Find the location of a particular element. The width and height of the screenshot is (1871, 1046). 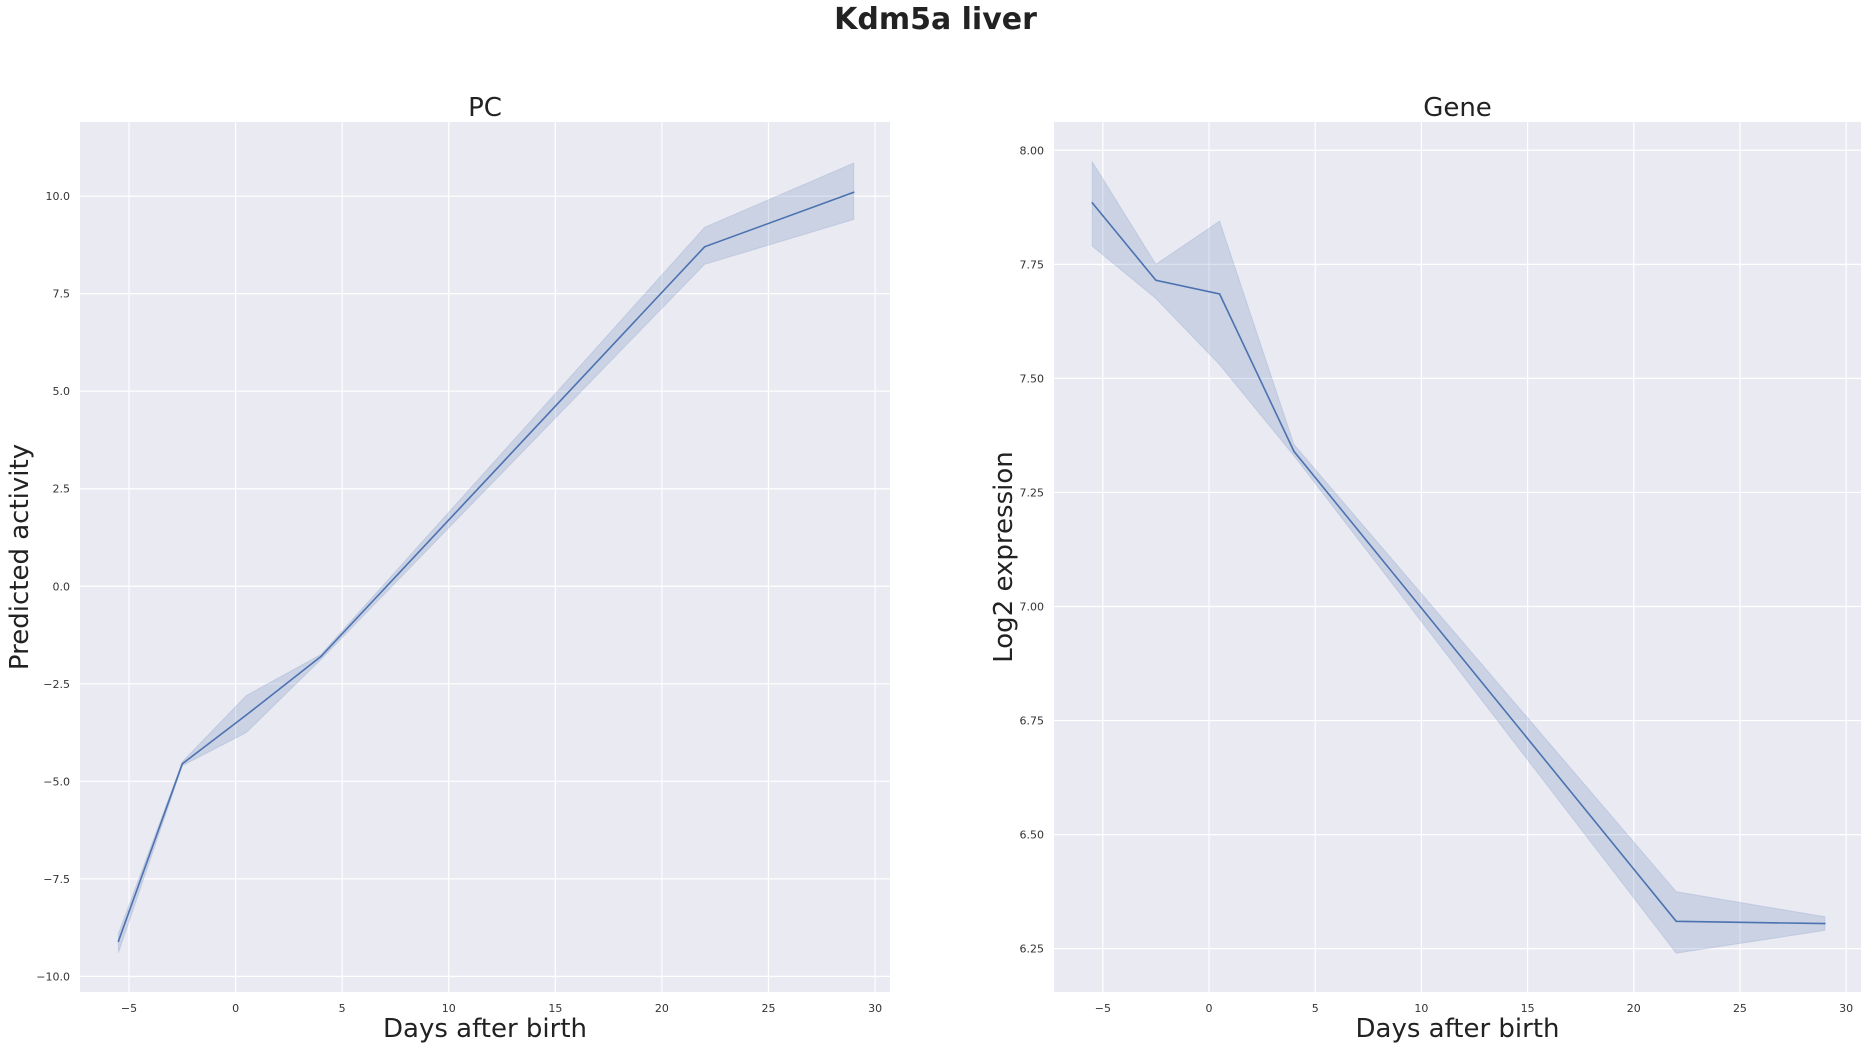

gene-x-tick-label: 5 is located at coordinates (1315, 1008).